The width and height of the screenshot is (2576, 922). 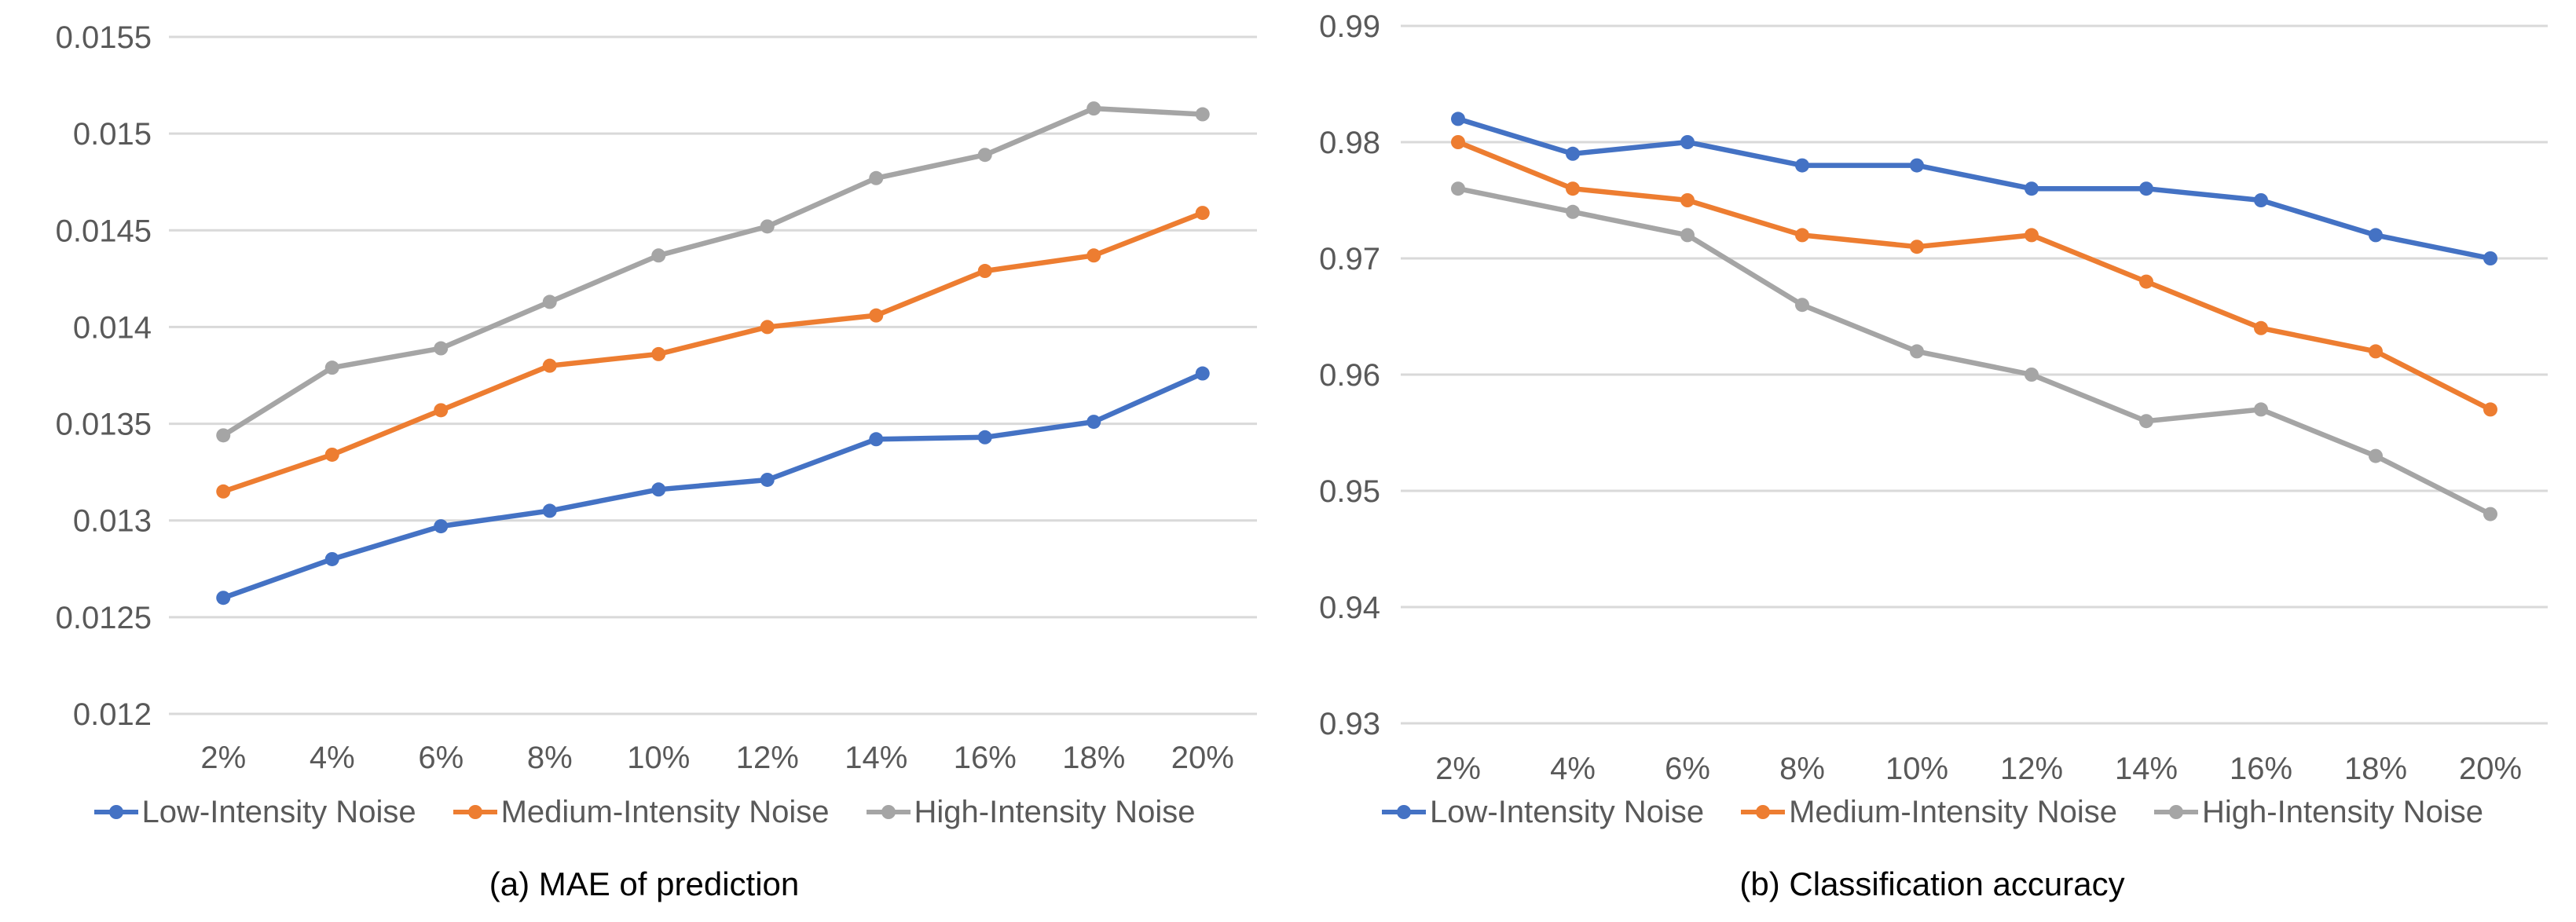 I want to click on x-axis-tick-label: 6%, so click(x=441, y=758).